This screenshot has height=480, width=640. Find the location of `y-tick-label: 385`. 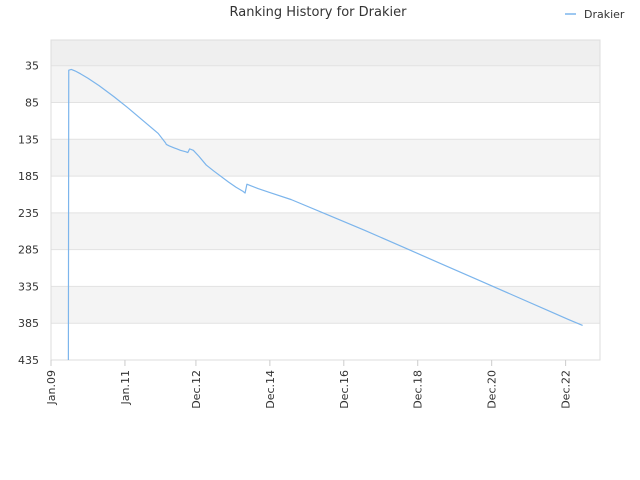

y-tick-label: 385 is located at coordinates (28, 323).